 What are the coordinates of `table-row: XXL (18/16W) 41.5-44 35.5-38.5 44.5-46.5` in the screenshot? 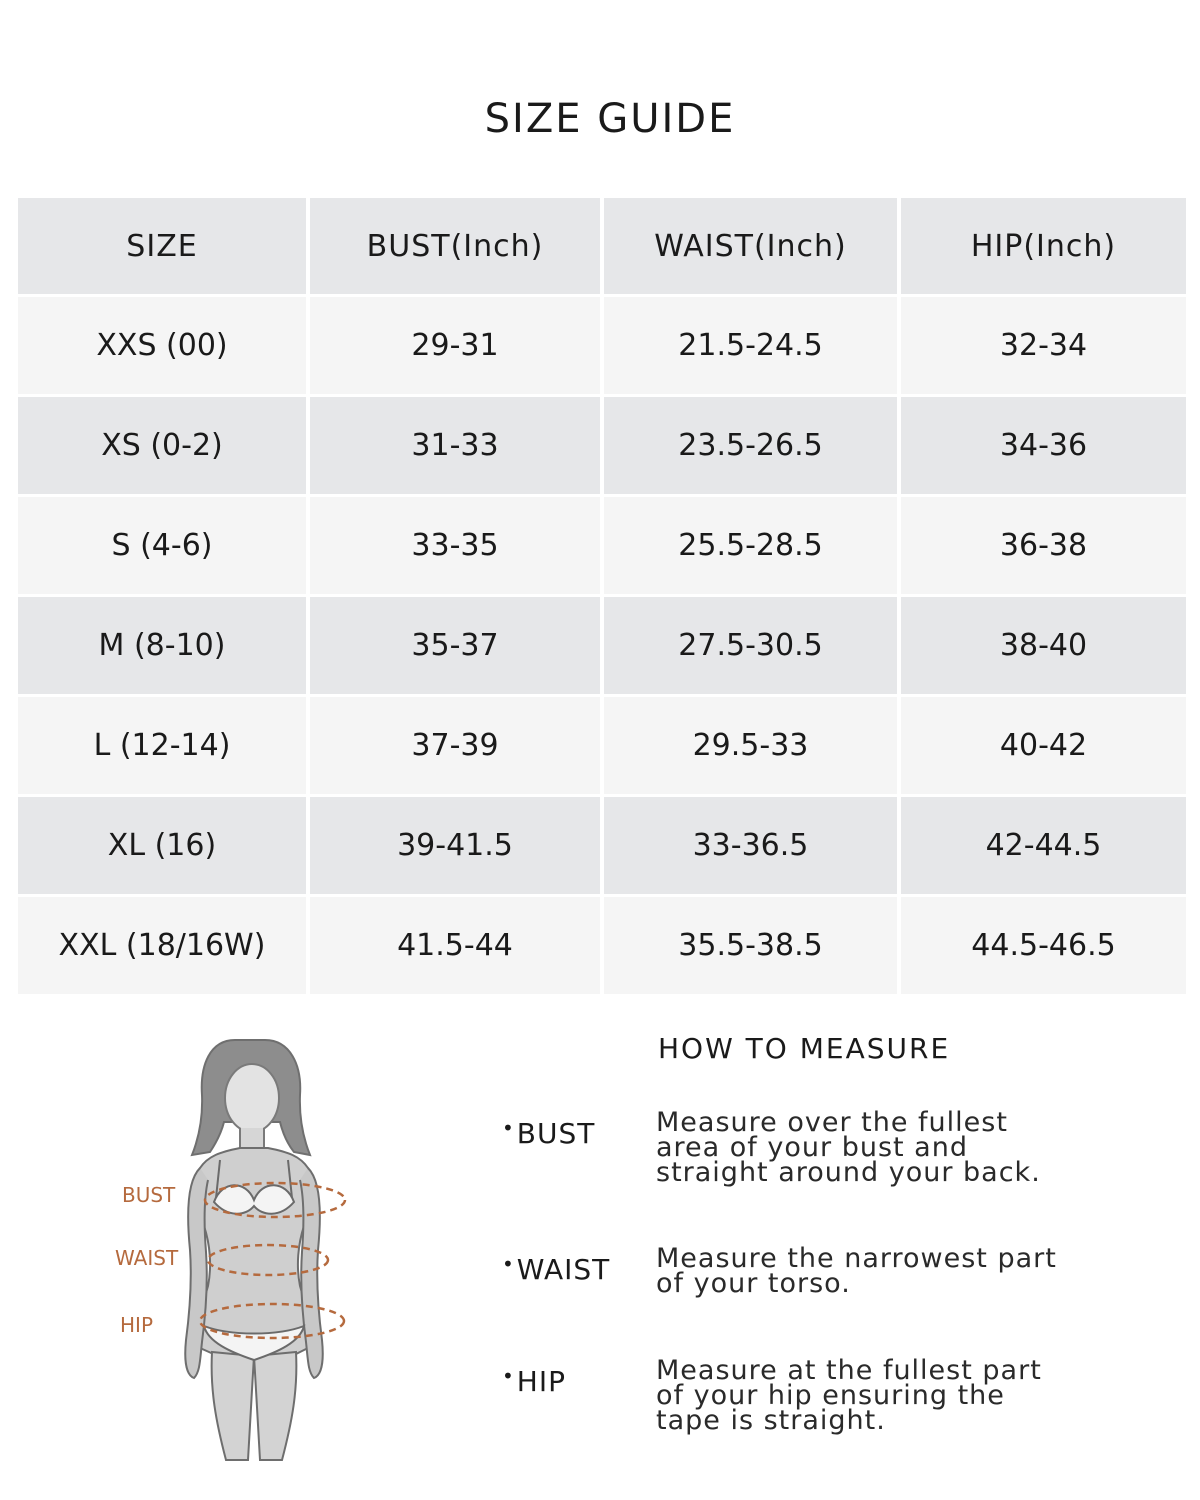 It's located at (602, 946).